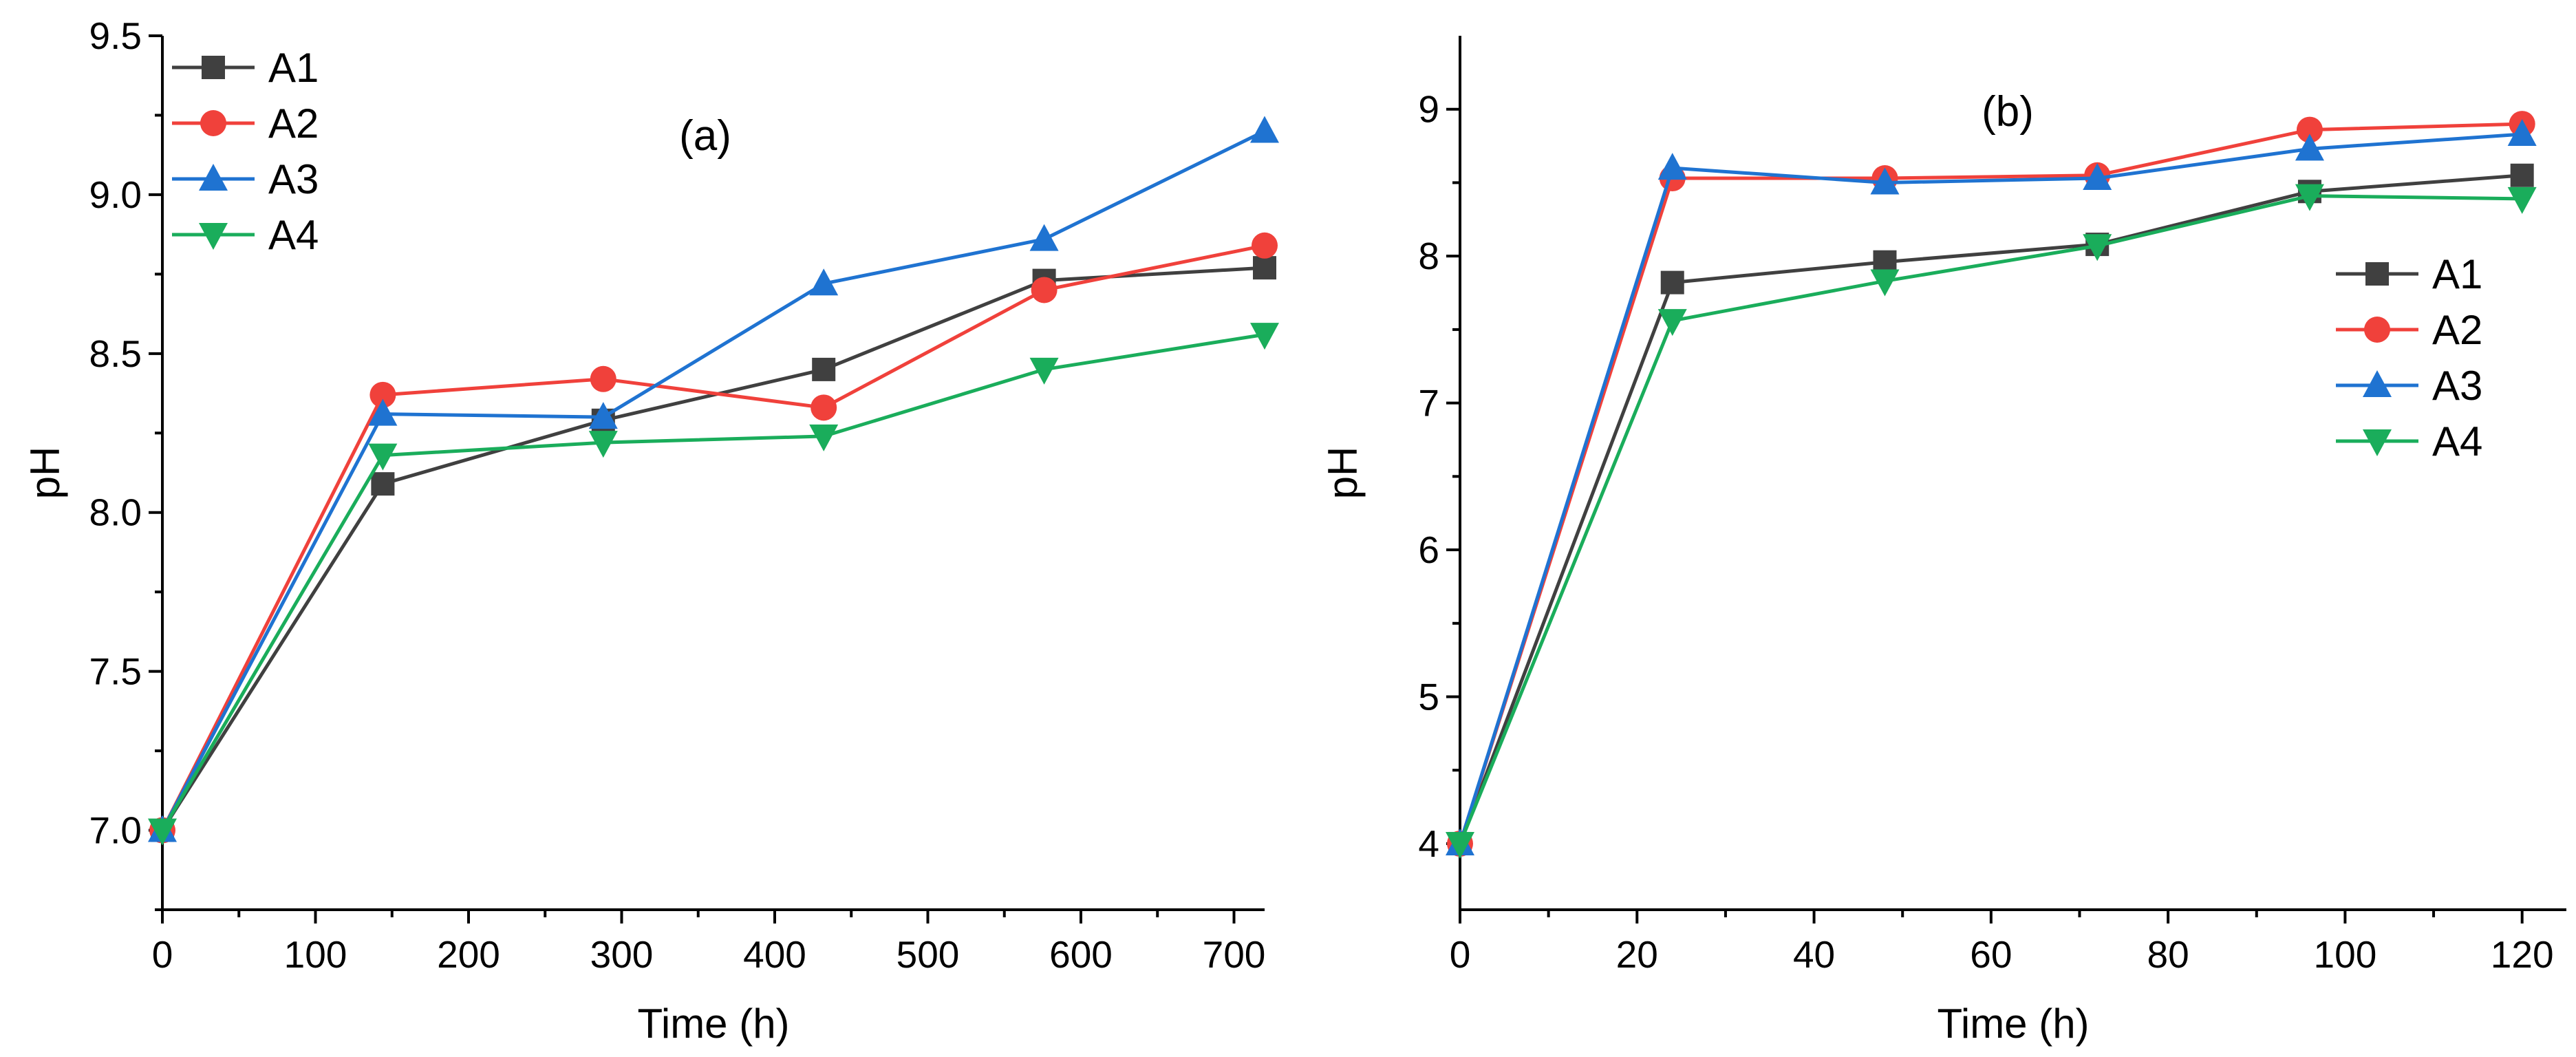 This screenshot has height=1057, width=2576. I want to click on x-tick-label: 120, so click(2522, 954).